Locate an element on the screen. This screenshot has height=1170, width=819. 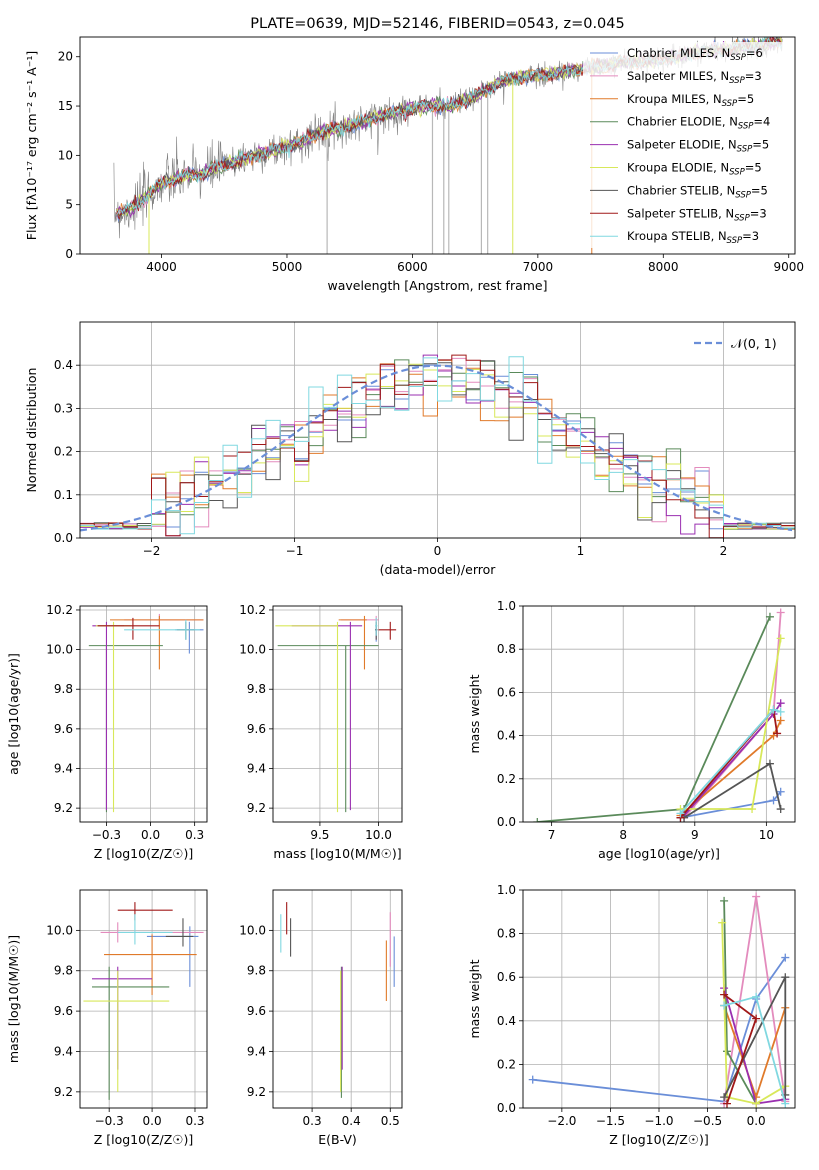
tick-label-x: 6000 is located at coordinates (412, 267).